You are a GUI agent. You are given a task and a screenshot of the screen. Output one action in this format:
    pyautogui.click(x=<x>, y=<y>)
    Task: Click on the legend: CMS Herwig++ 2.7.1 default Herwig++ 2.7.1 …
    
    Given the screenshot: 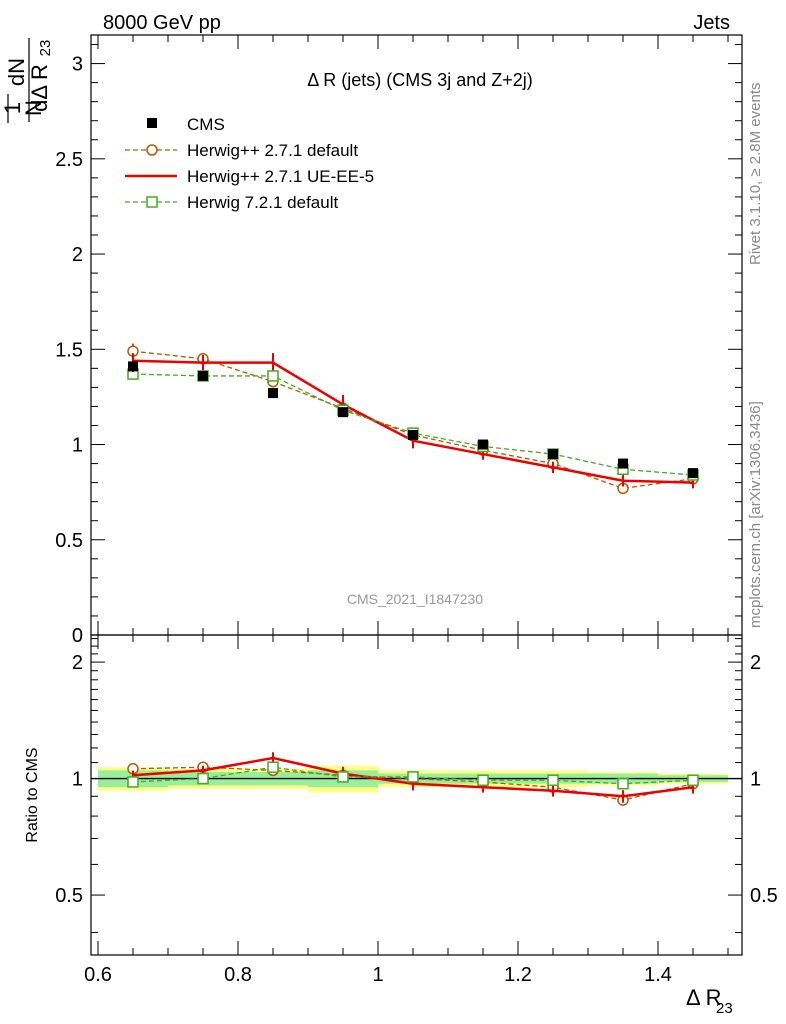 What is the action you would take?
    pyautogui.click(x=249, y=163)
    